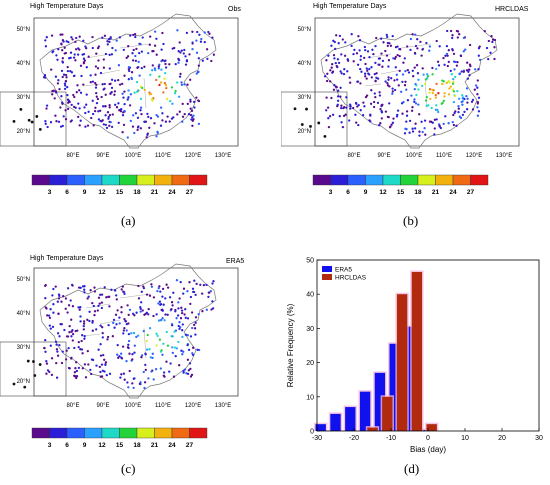  Describe the element at coordinates (67, 6) in the screenshot. I see `panel-title: High Temperature Days` at that location.